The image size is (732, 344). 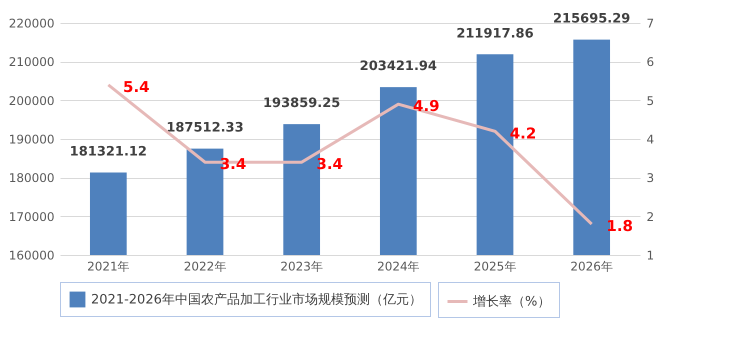 What do you see at coordinates (591, 19) in the screenshot?
I see `data-label: 215695.29` at bounding box center [591, 19].